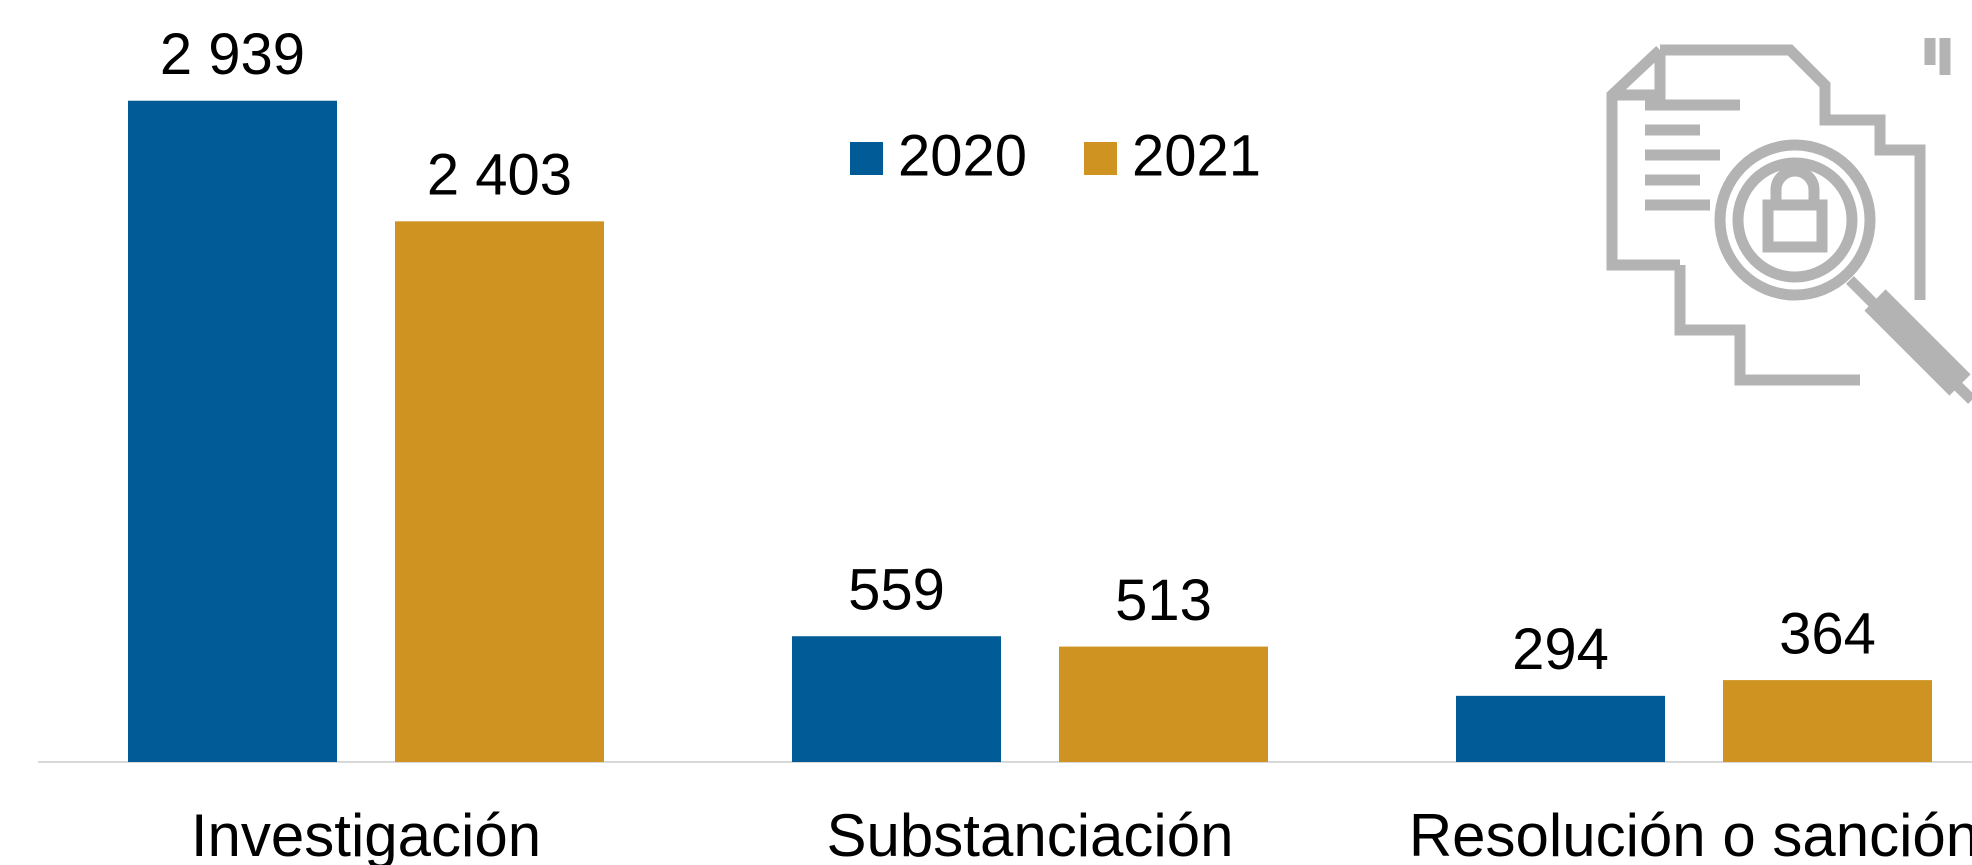 The width and height of the screenshot is (1972, 865). Describe the element at coordinates (1827, 633) in the screenshot. I see `value-label: 364` at that location.